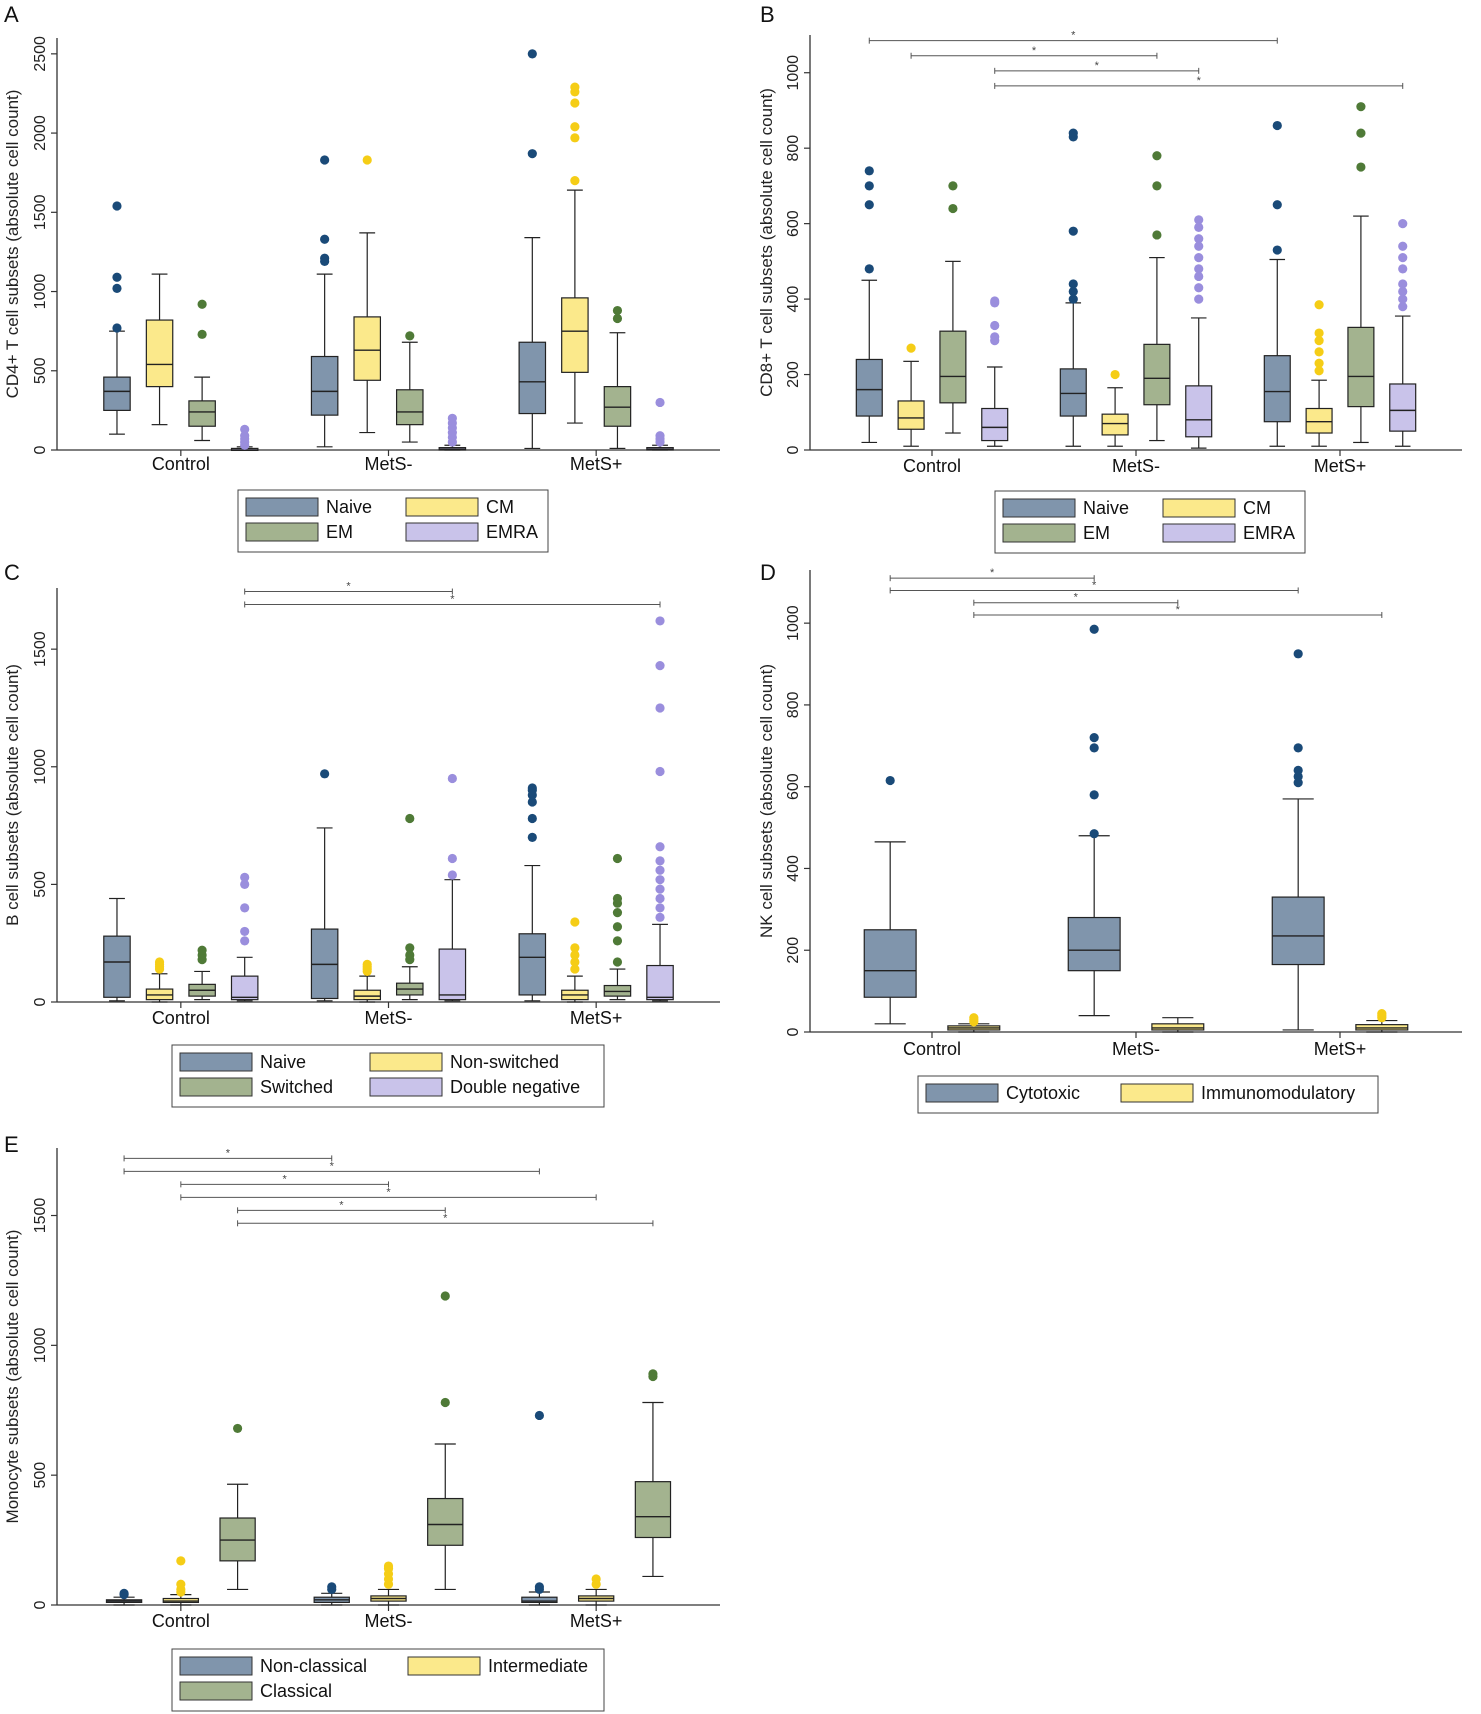 The height and width of the screenshot is (1714, 1481). What do you see at coordinates (1178, 1027) in the screenshot?
I see `box-immunomodulatory` at bounding box center [1178, 1027].